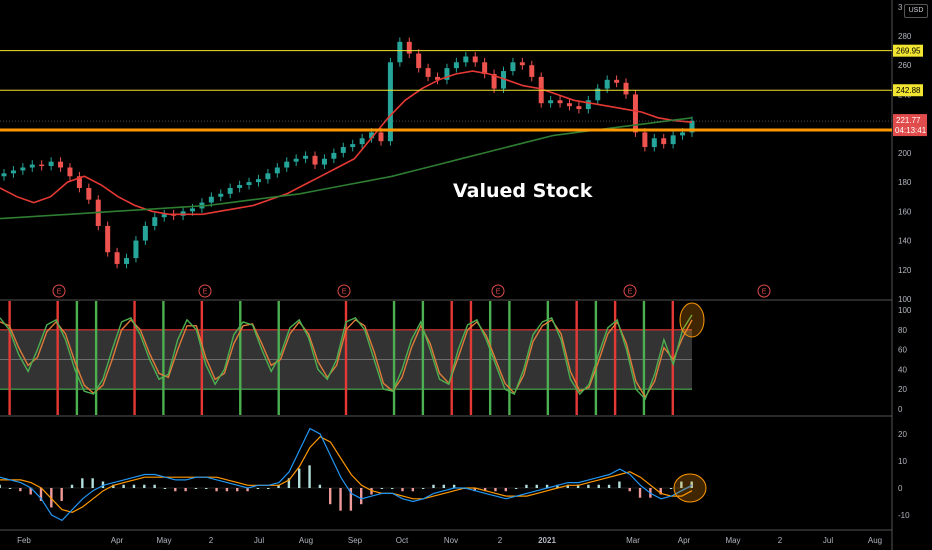 The height and width of the screenshot is (550, 932). I want to click on annotation-text: Valued Stock, so click(523, 191).